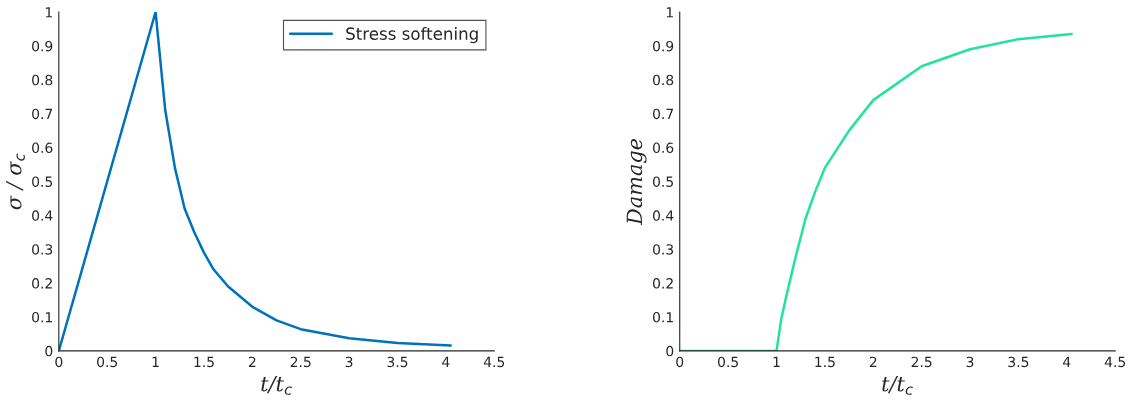 The width and height of the screenshot is (1131, 401). Describe the element at coordinates (412, 35) in the screenshot. I see `legend-label: Stress softening` at that location.